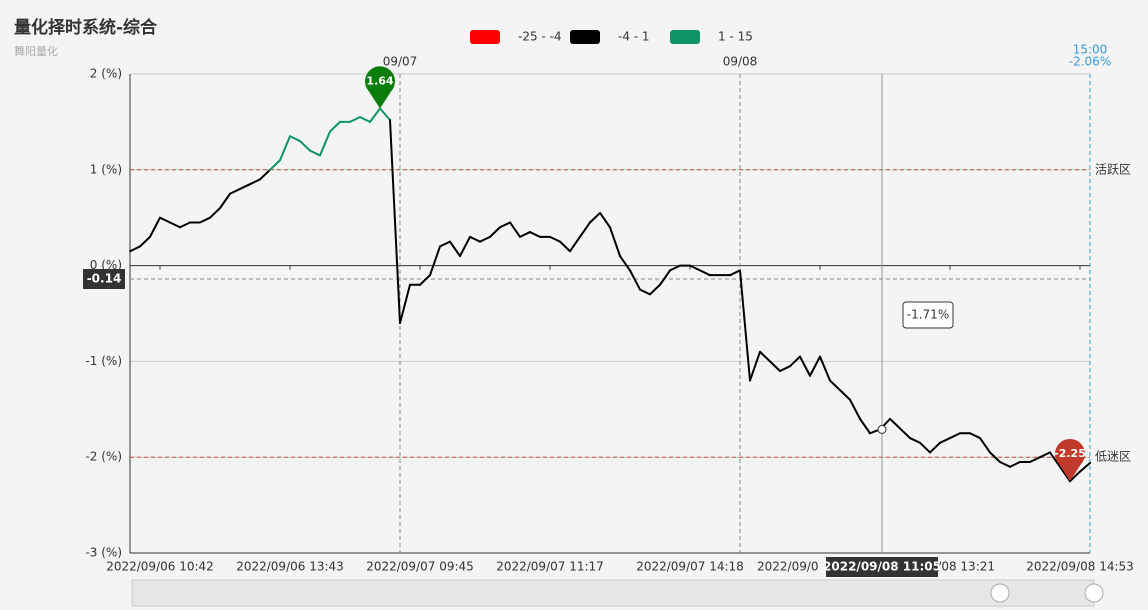 The height and width of the screenshot is (610, 1148). I want to click on legend-label: -4 - 1, so click(634, 37).